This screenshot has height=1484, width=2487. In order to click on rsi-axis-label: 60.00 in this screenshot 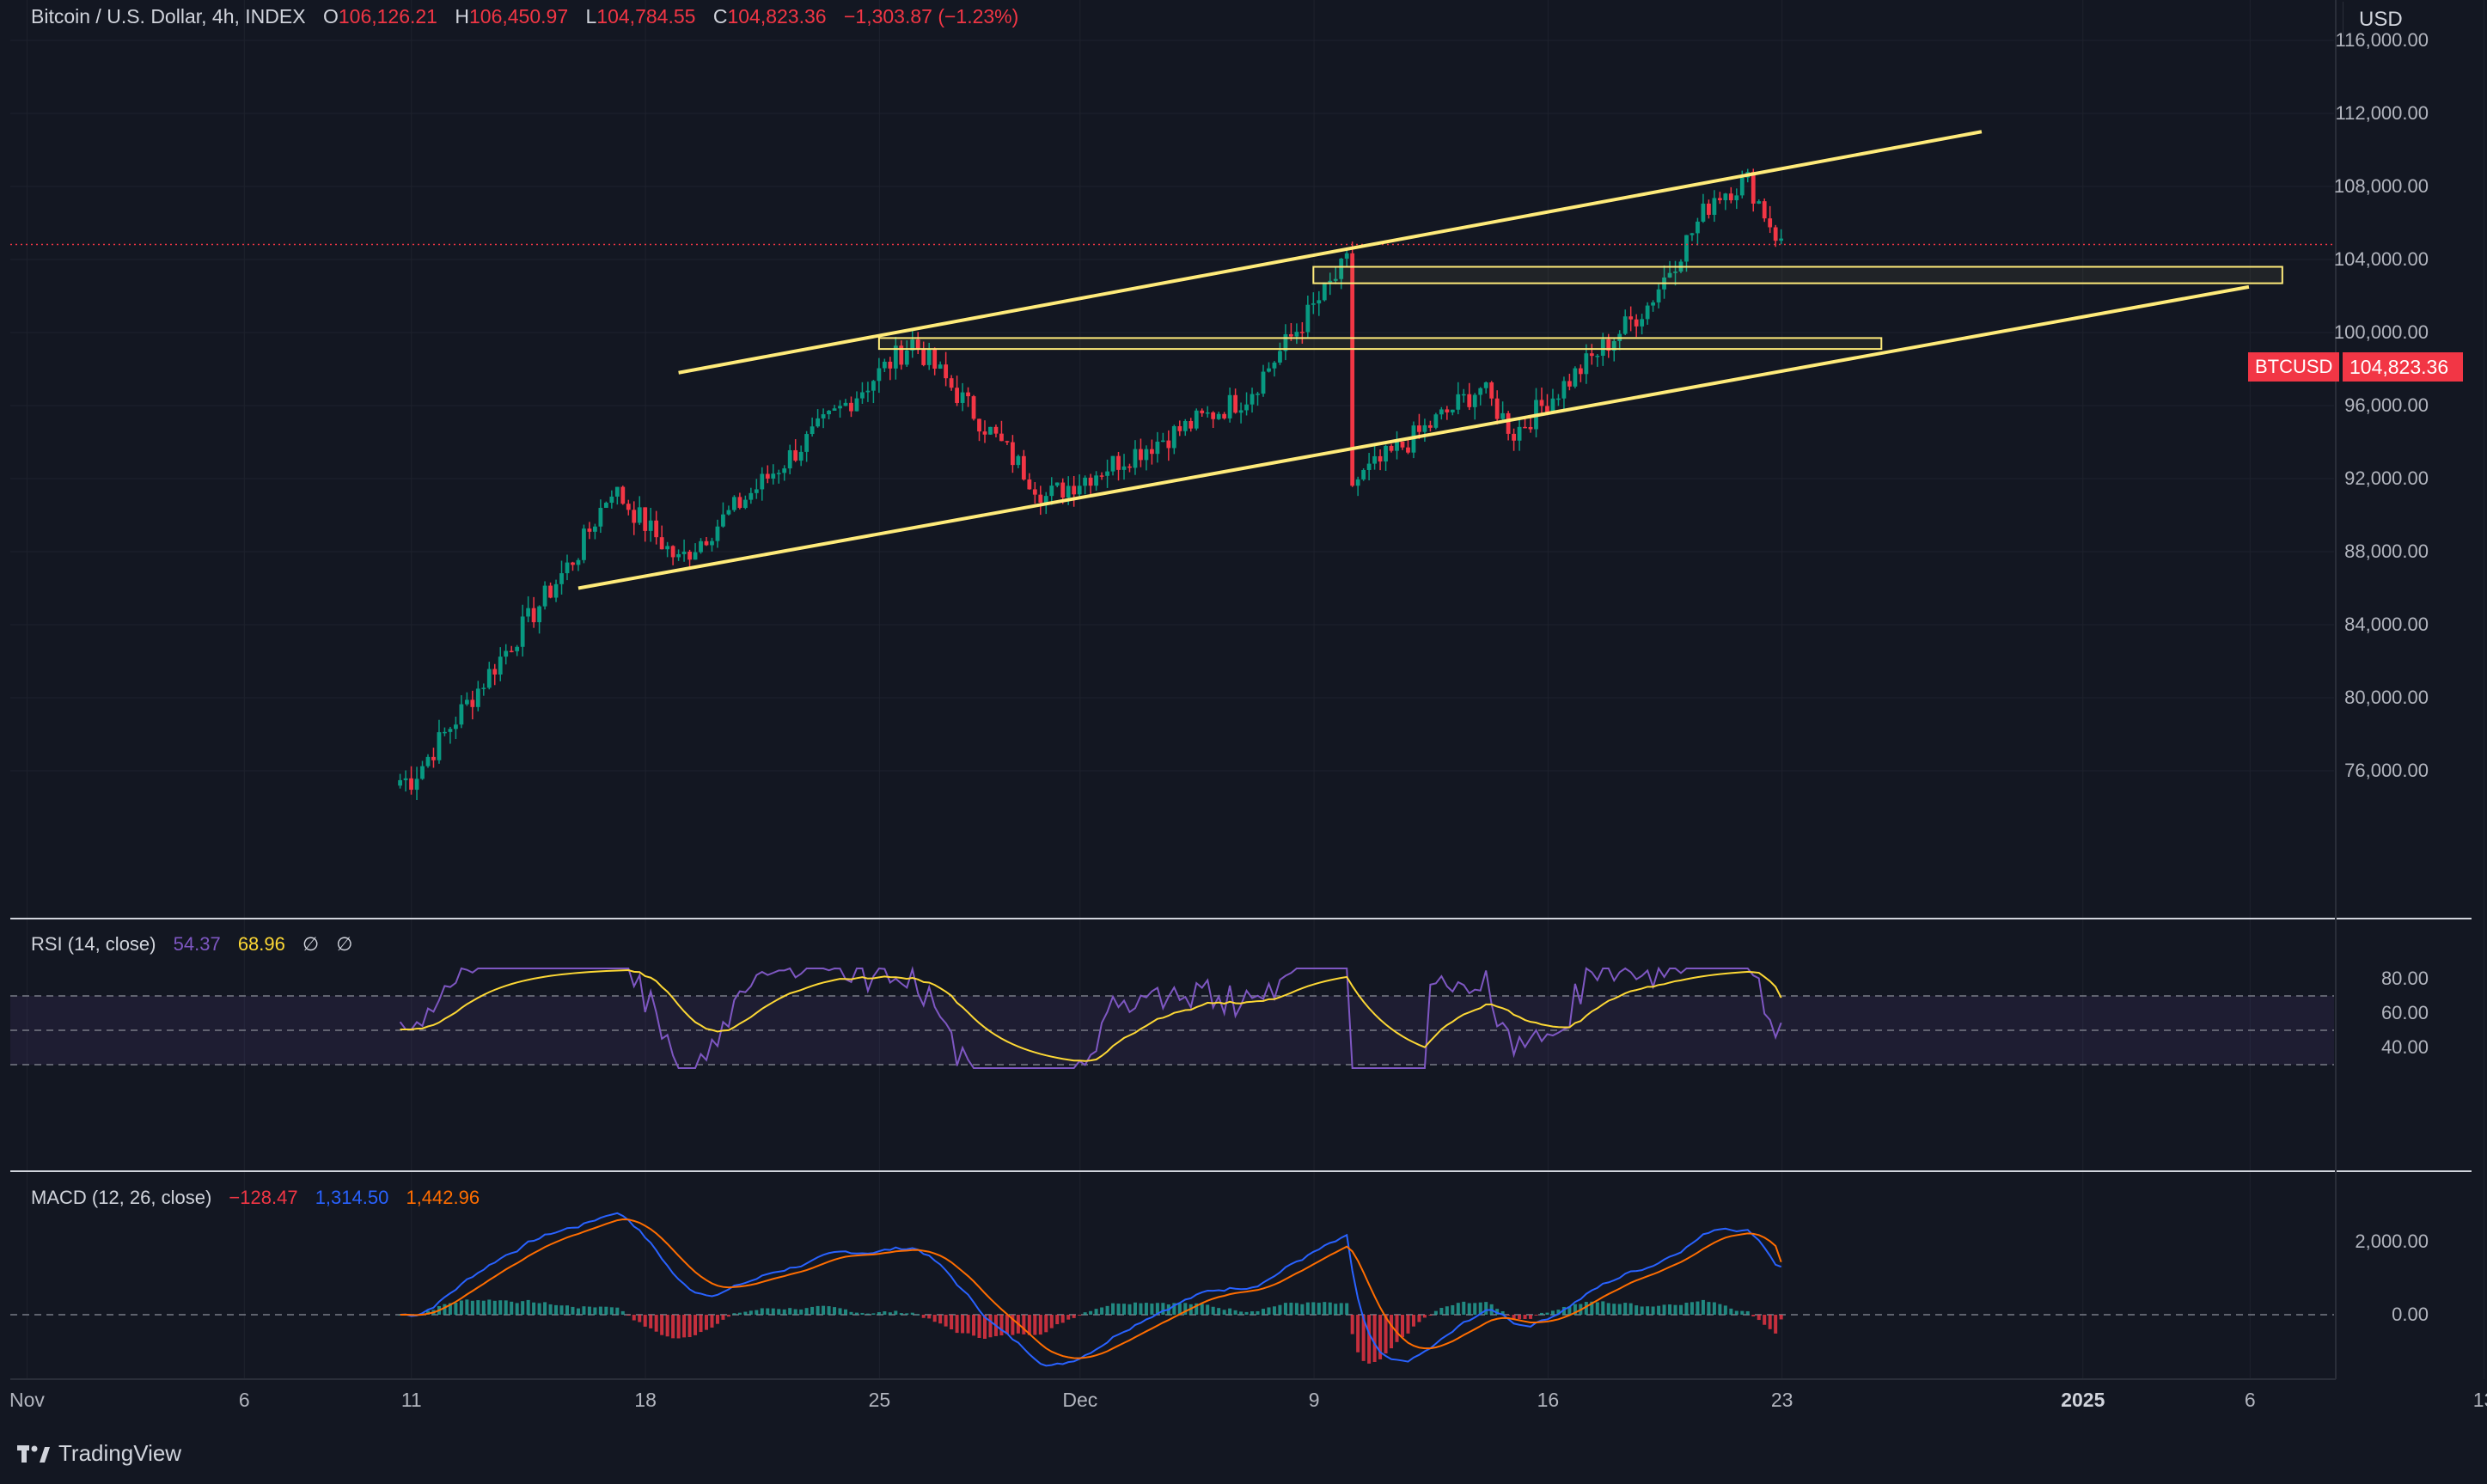, I will do `click(2405, 1012)`.